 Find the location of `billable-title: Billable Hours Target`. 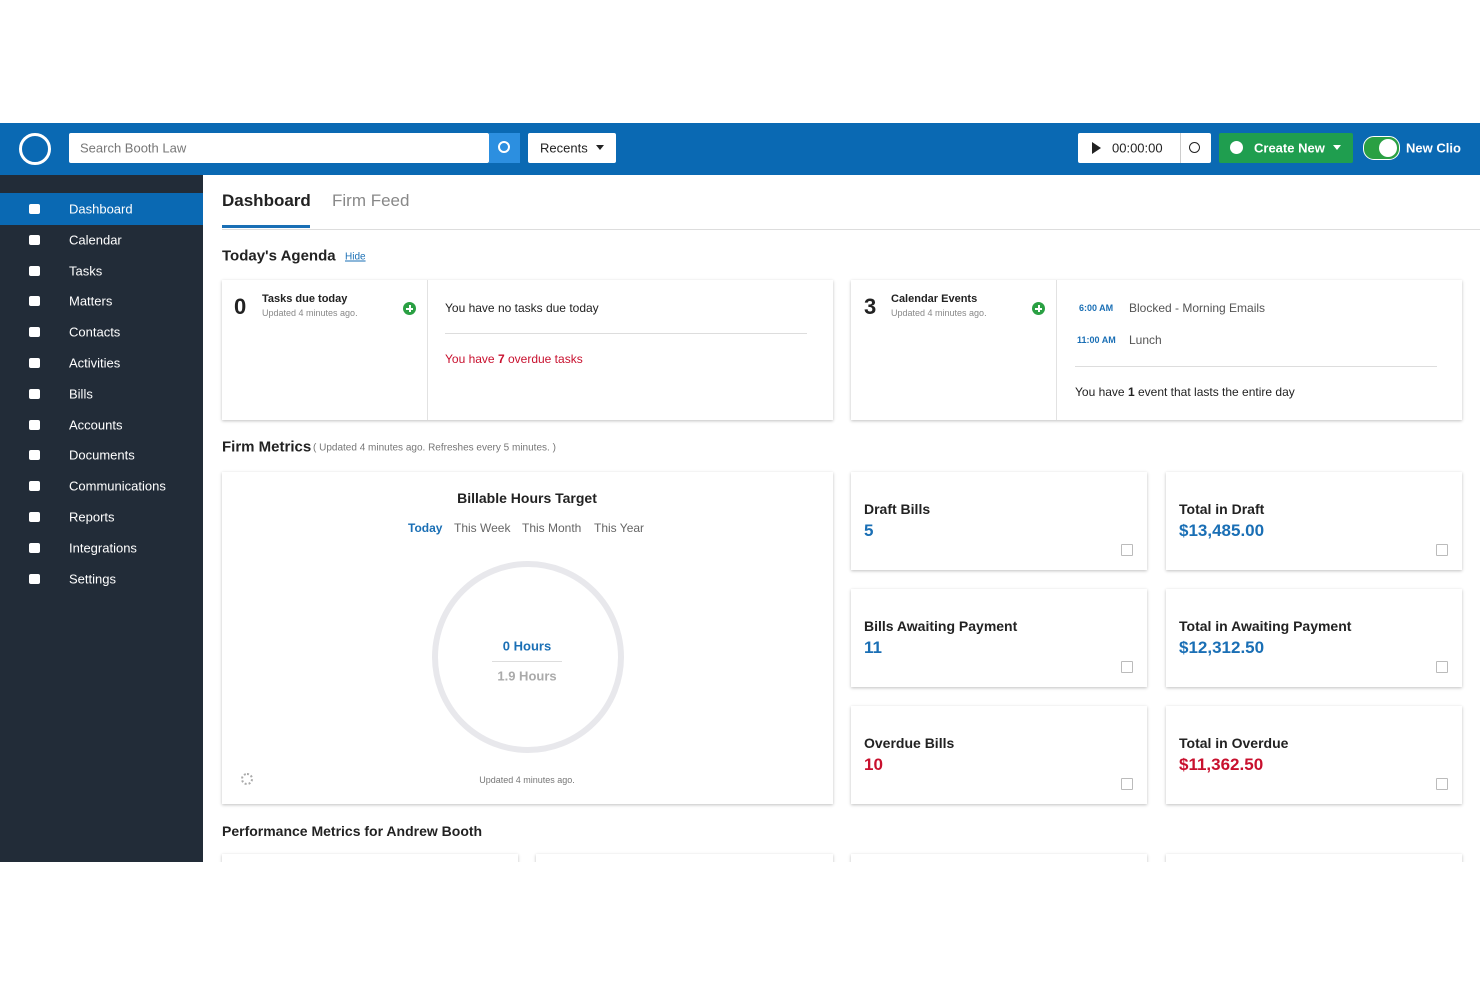

billable-title: Billable Hours Target is located at coordinates (527, 498).